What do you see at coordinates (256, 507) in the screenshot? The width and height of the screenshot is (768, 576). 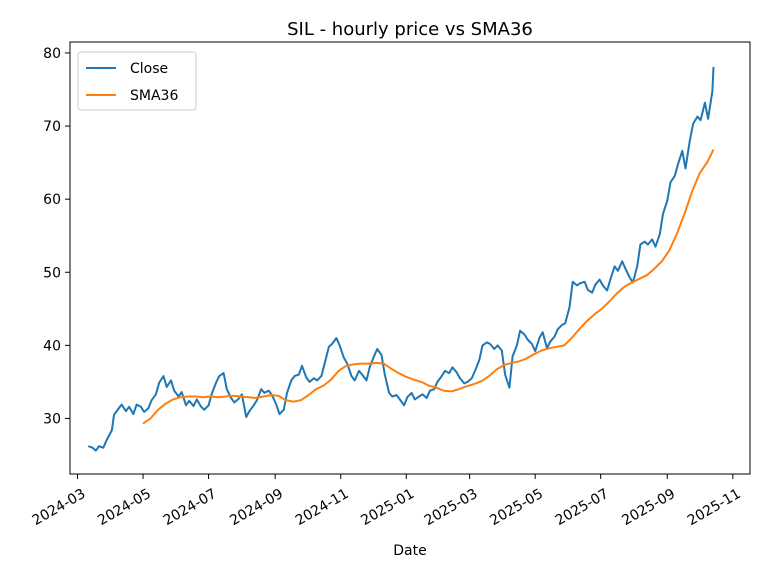 I see `x-tick-label: 2024-09` at bounding box center [256, 507].